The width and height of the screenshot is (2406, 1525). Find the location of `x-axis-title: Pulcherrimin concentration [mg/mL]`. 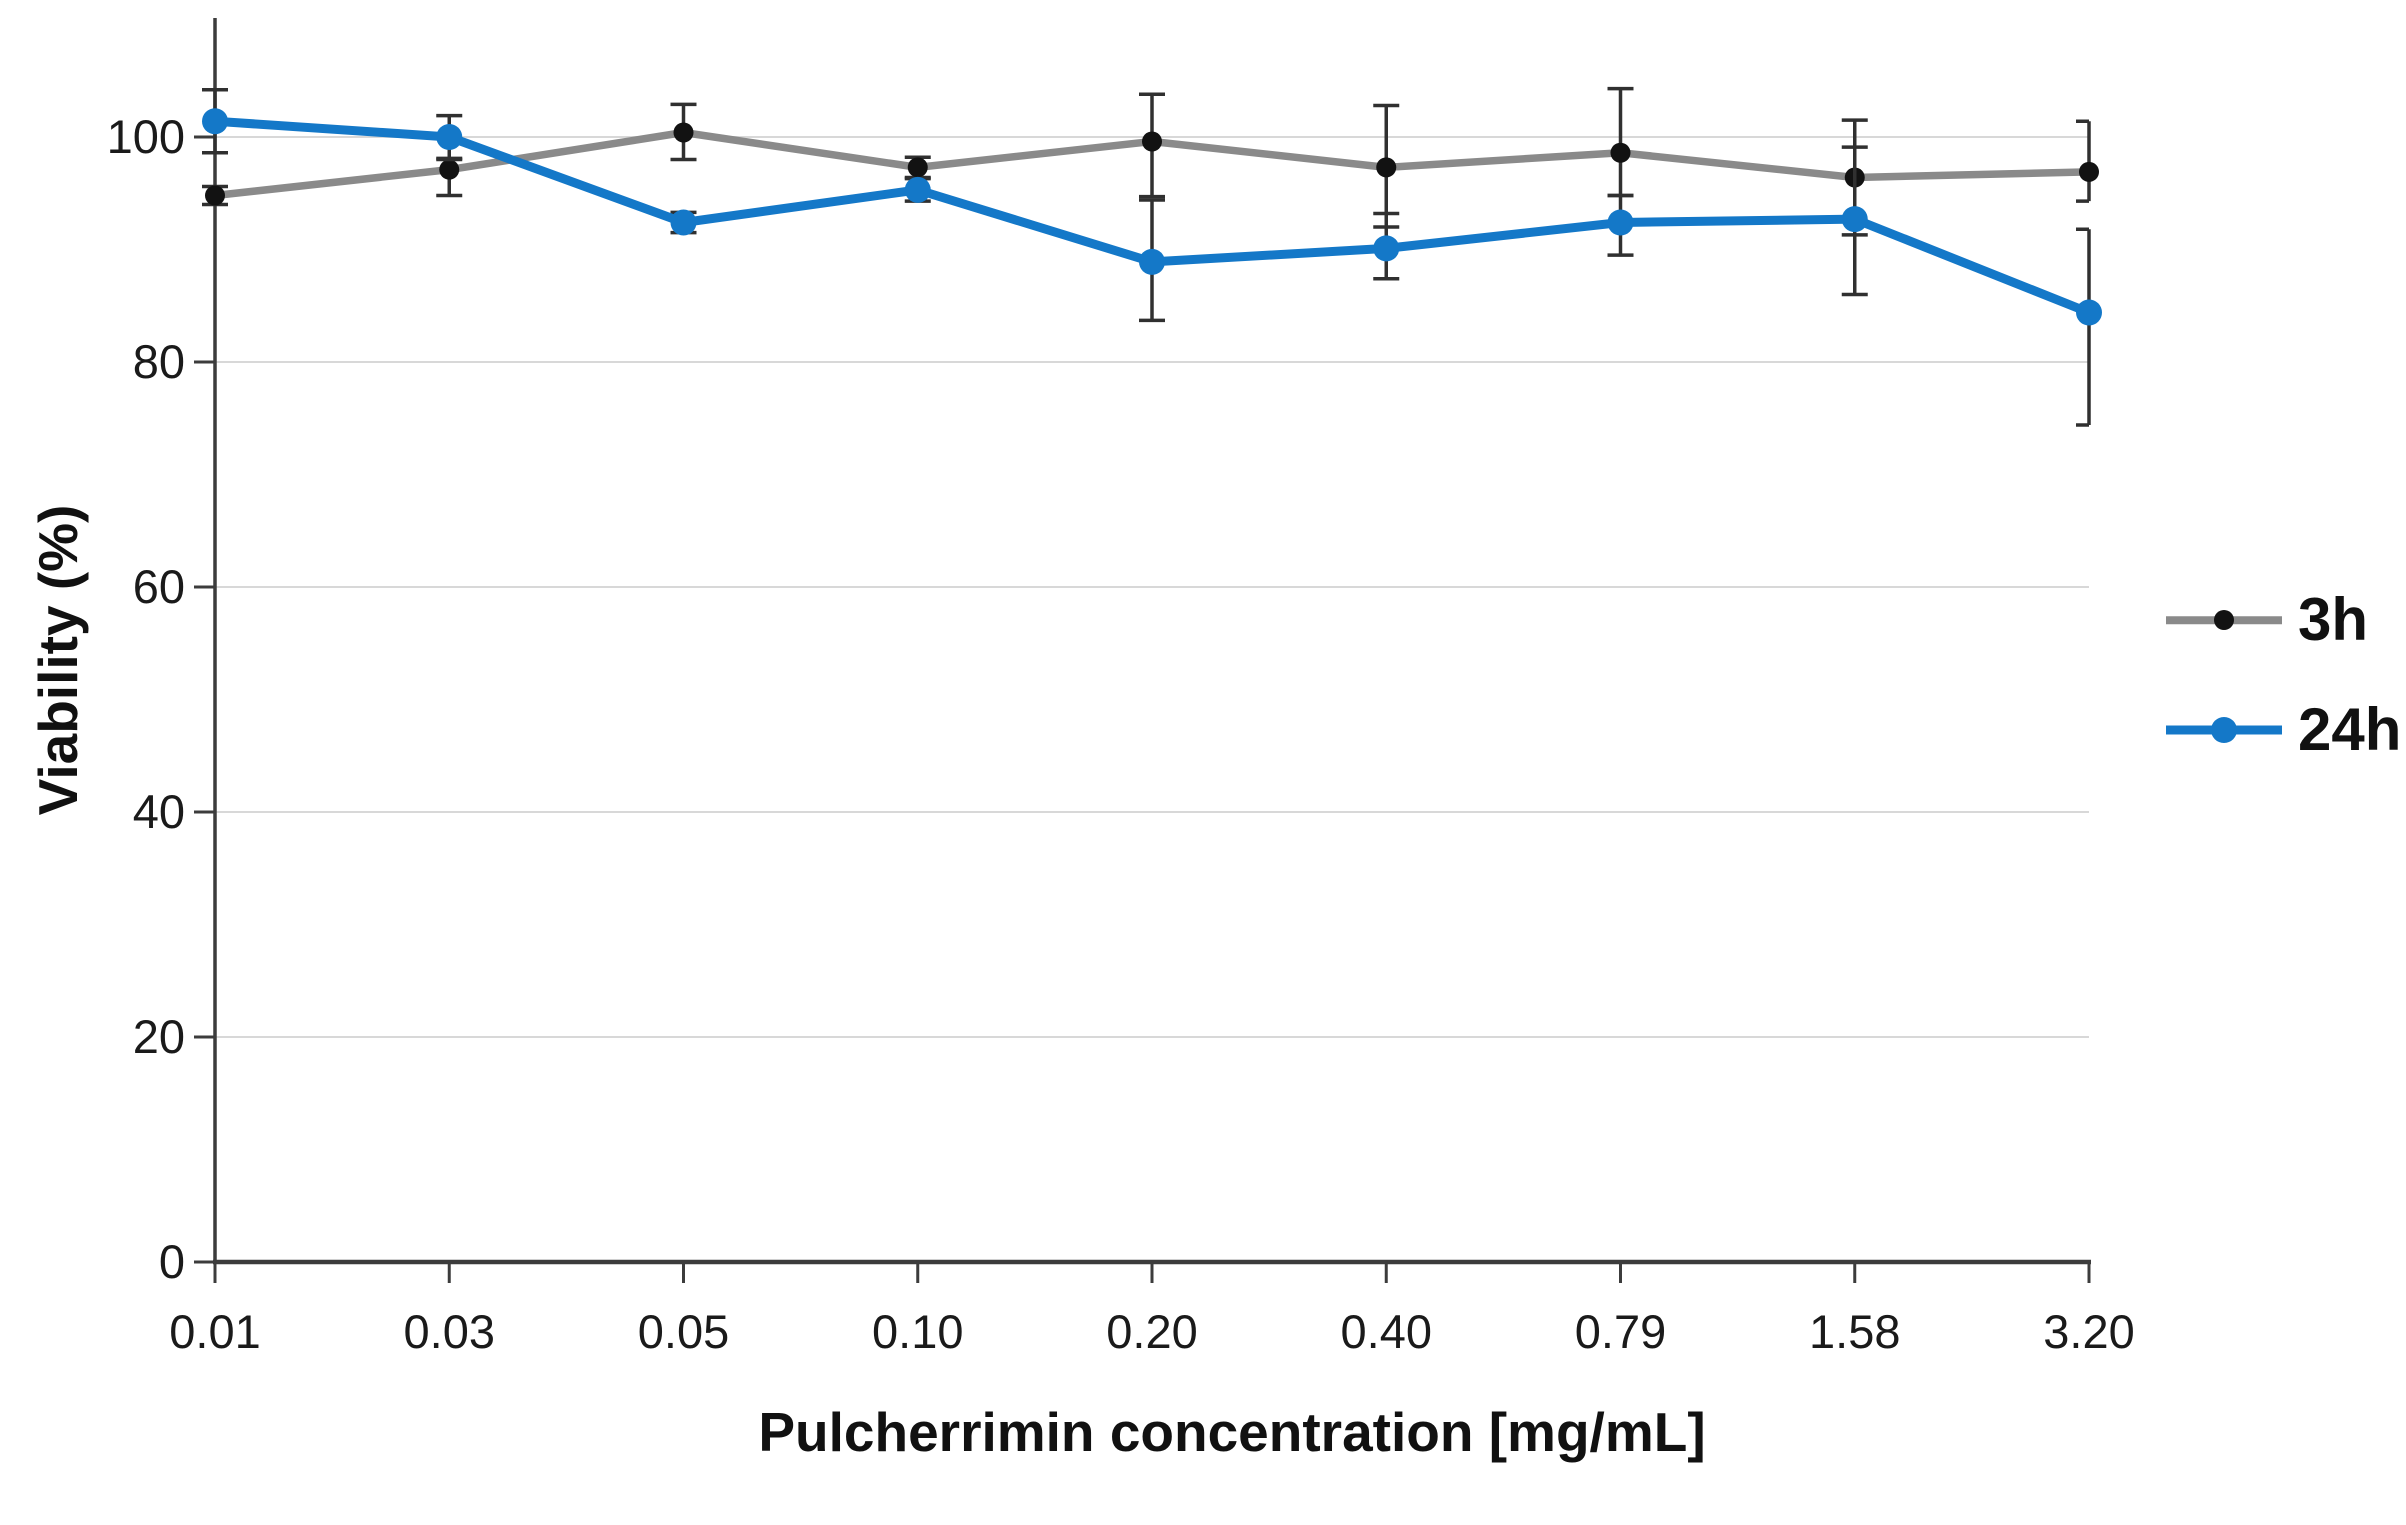

x-axis-title: Pulcherrimin concentration [mg/mL] is located at coordinates (1232, 1432).